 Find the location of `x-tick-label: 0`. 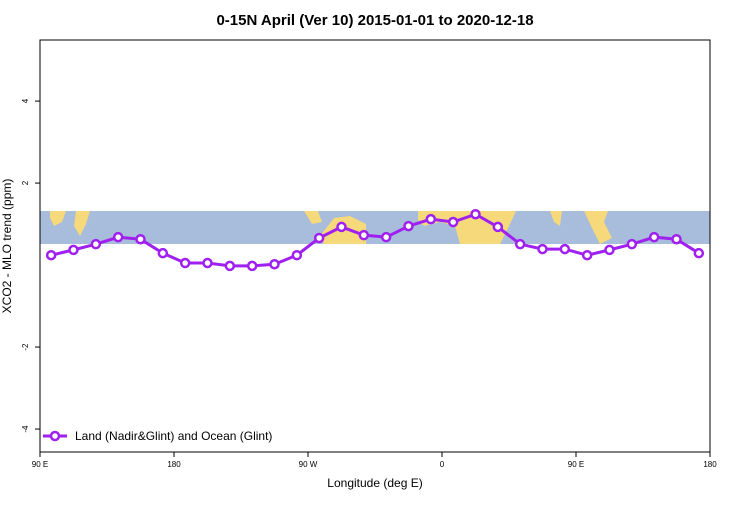

x-tick-label: 0 is located at coordinates (442, 464).